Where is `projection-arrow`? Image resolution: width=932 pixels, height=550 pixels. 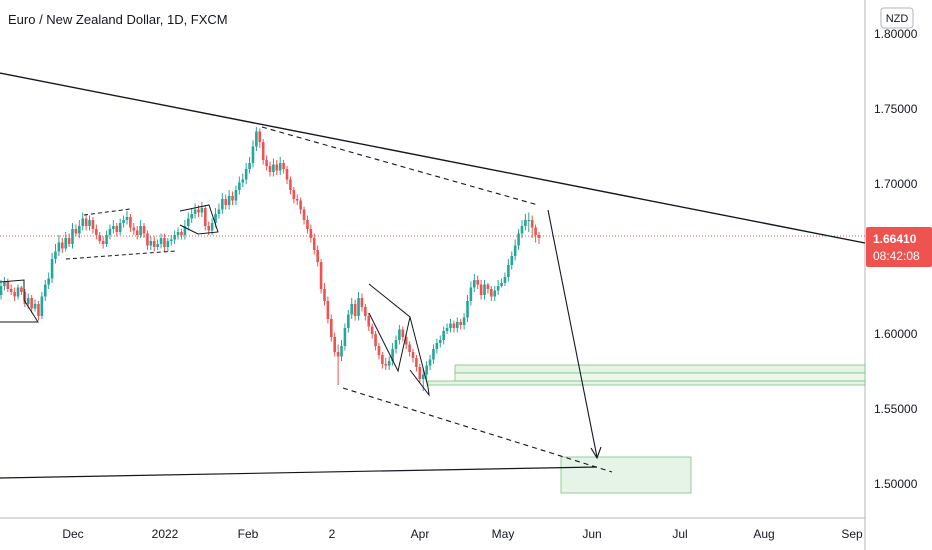
projection-arrow is located at coordinates (572, 333).